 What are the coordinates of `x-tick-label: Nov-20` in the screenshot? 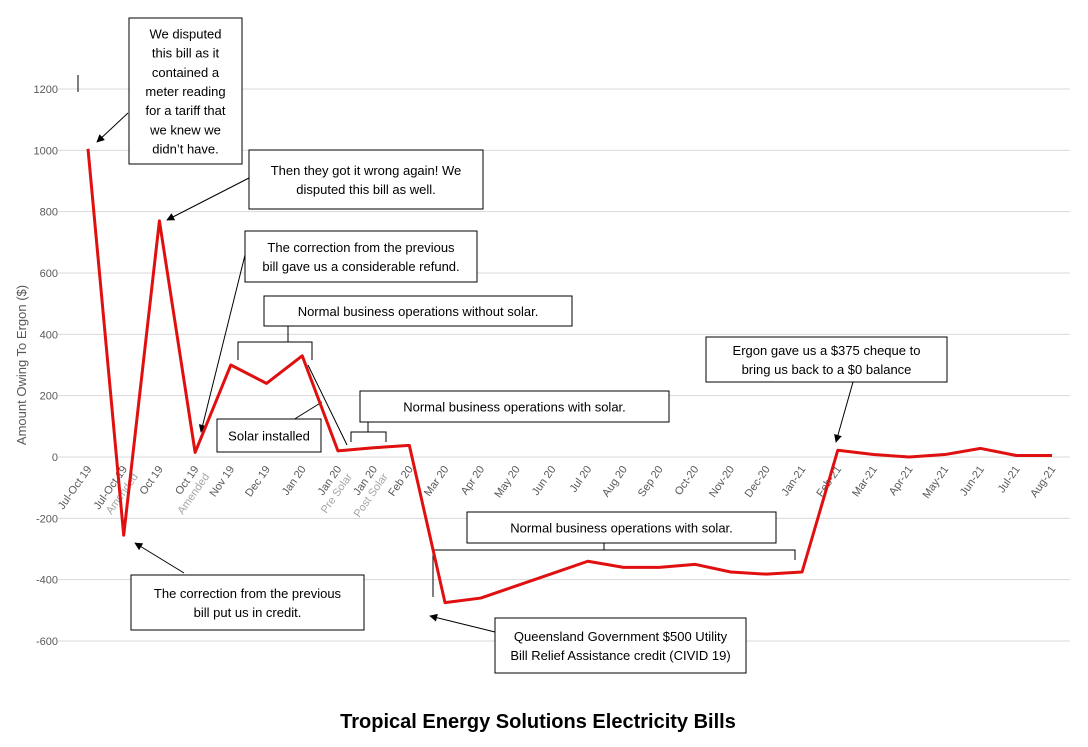 It's located at (722, 482).